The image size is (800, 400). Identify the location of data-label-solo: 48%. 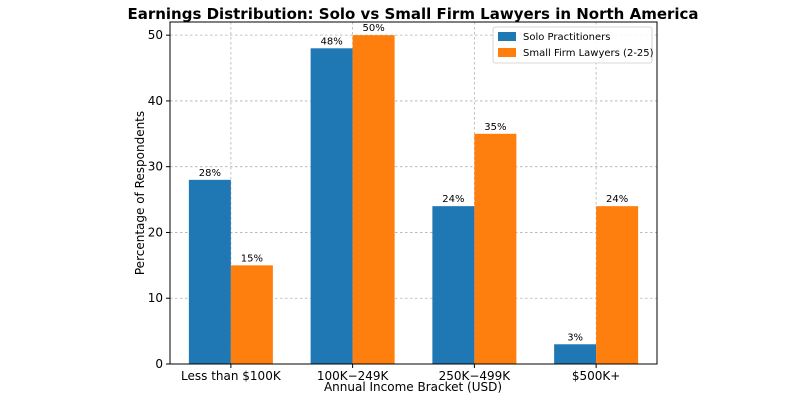
(332, 41).